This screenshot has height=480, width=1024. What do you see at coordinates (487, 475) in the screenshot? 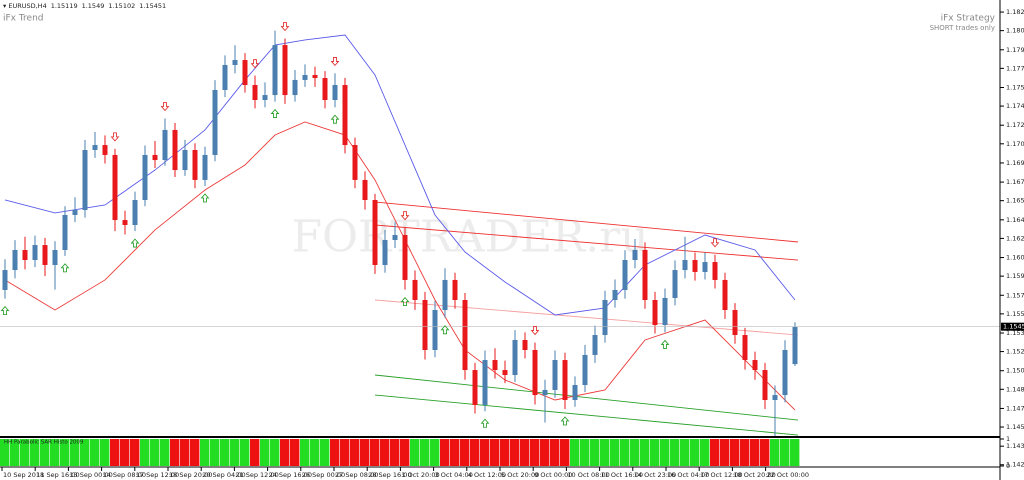
I see `x-tick-label: 4 Oct 12:00` at bounding box center [487, 475].